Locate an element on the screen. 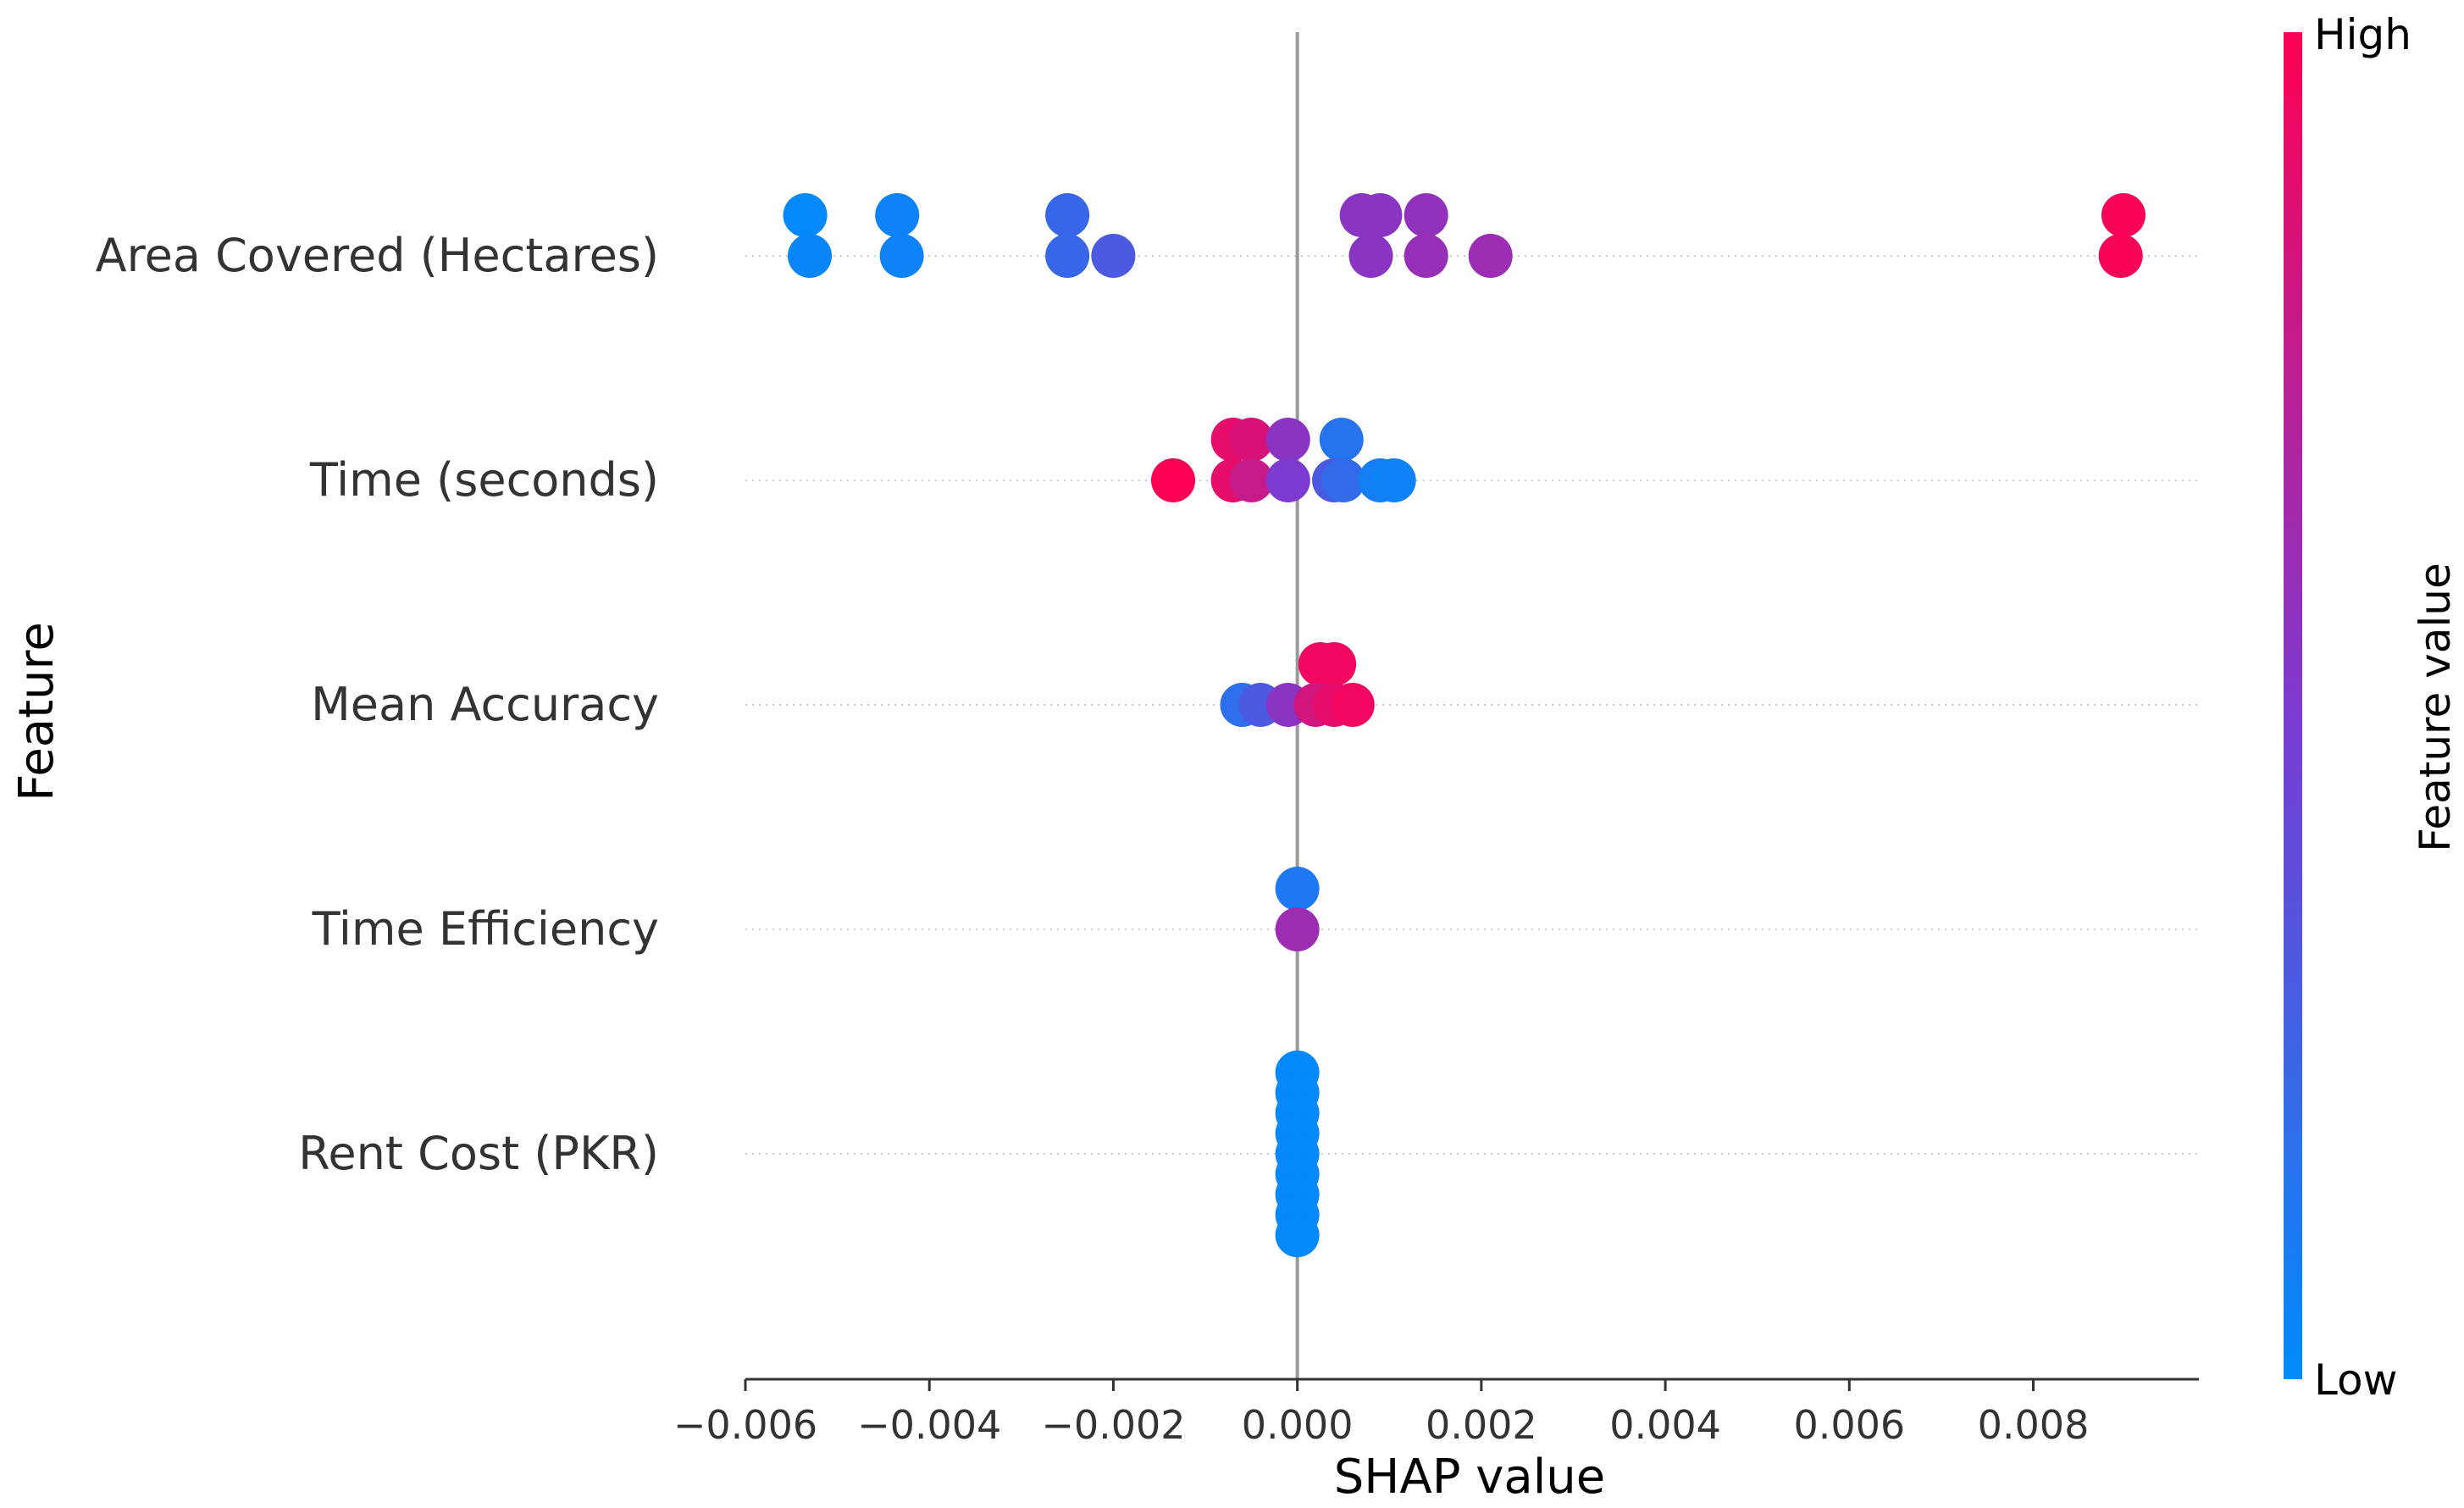 The width and height of the screenshot is (2464, 1508). colorbar is located at coordinates (2293, 705).